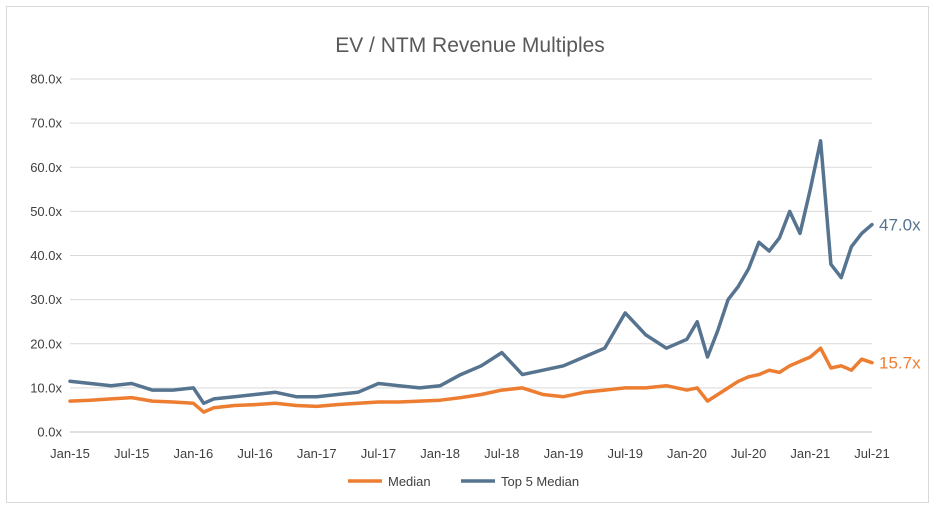  Describe the element at coordinates (564, 453) in the screenshot. I see `x-tick-label: Jan-19` at that location.